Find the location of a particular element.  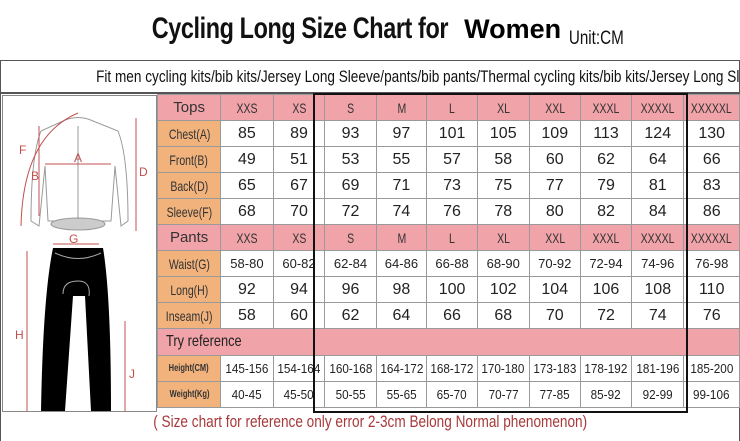

value-cell: 78 is located at coordinates (503, 211).